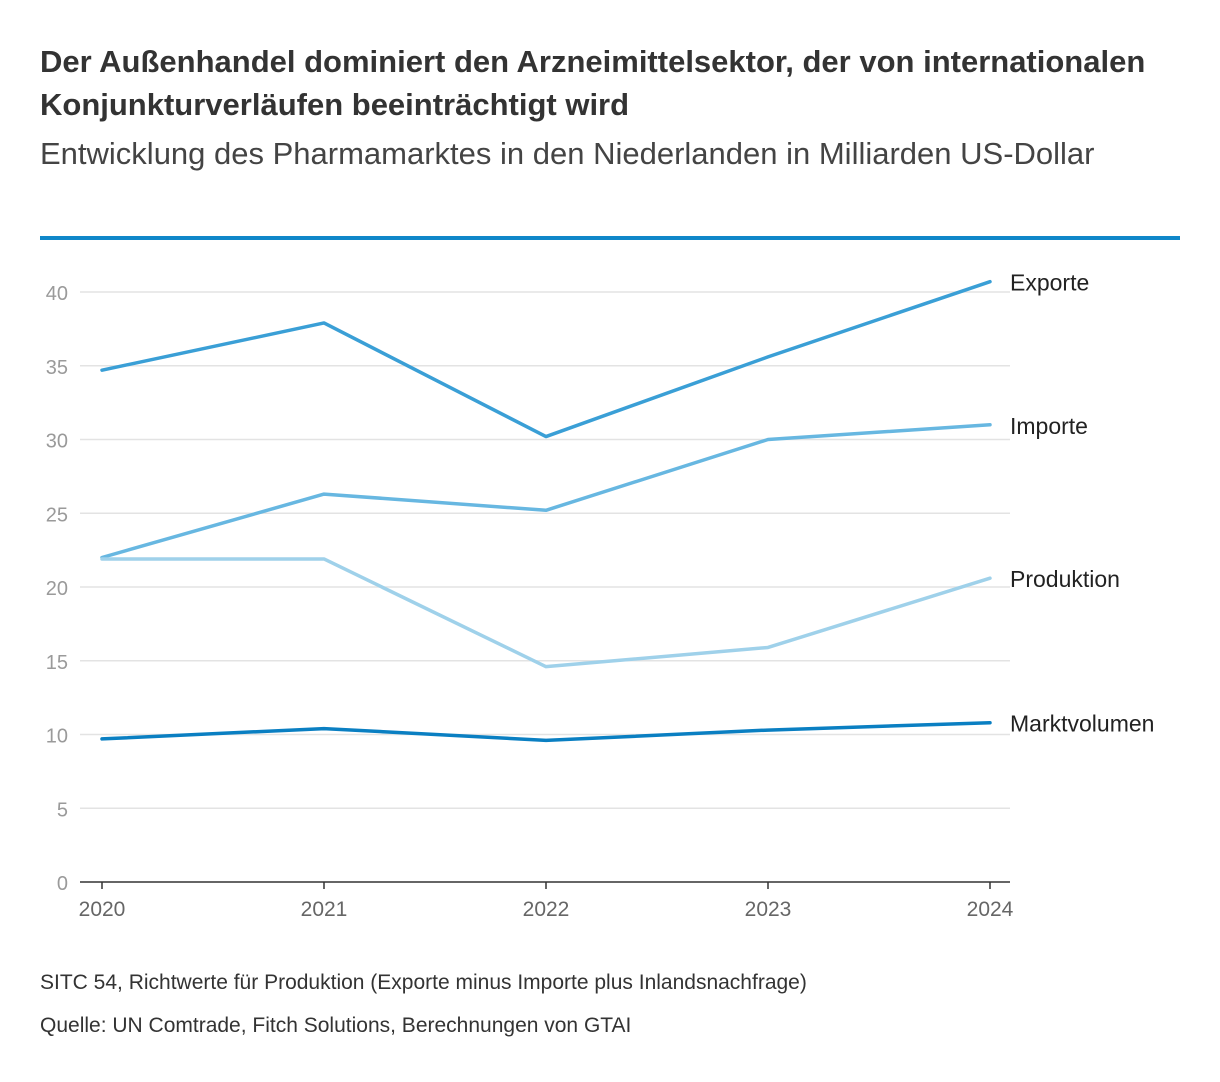  What do you see at coordinates (62, 884) in the screenshot?
I see `y-tick-label: 0` at bounding box center [62, 884].